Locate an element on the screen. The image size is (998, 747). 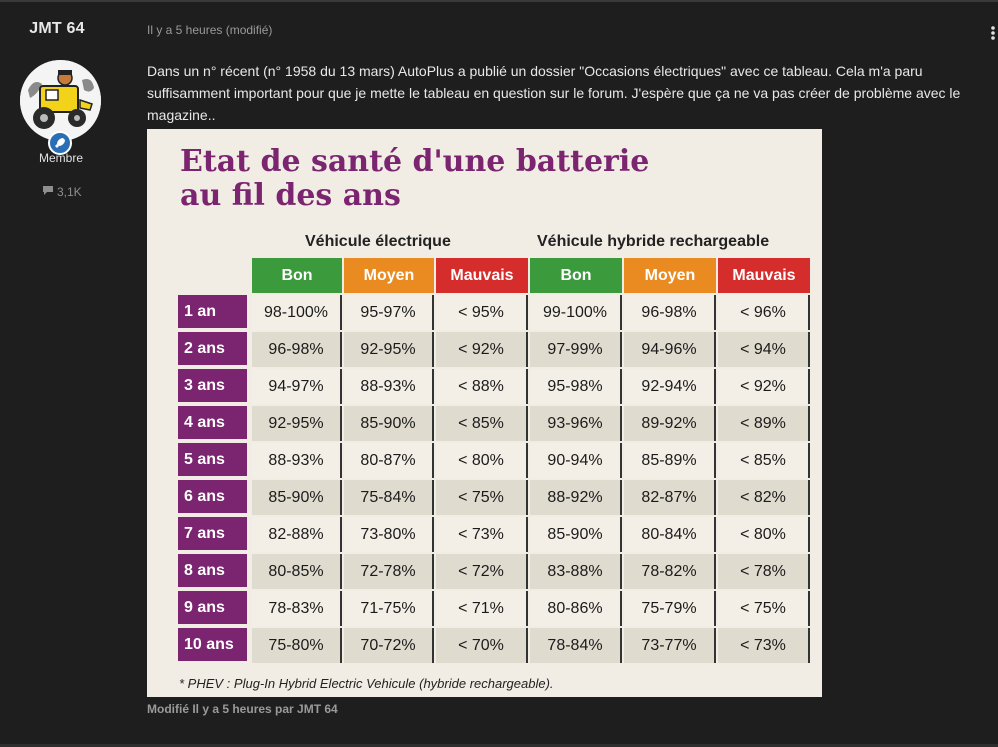
header-ev-mauvais: Mauvais is located at coordinates (482, 275).